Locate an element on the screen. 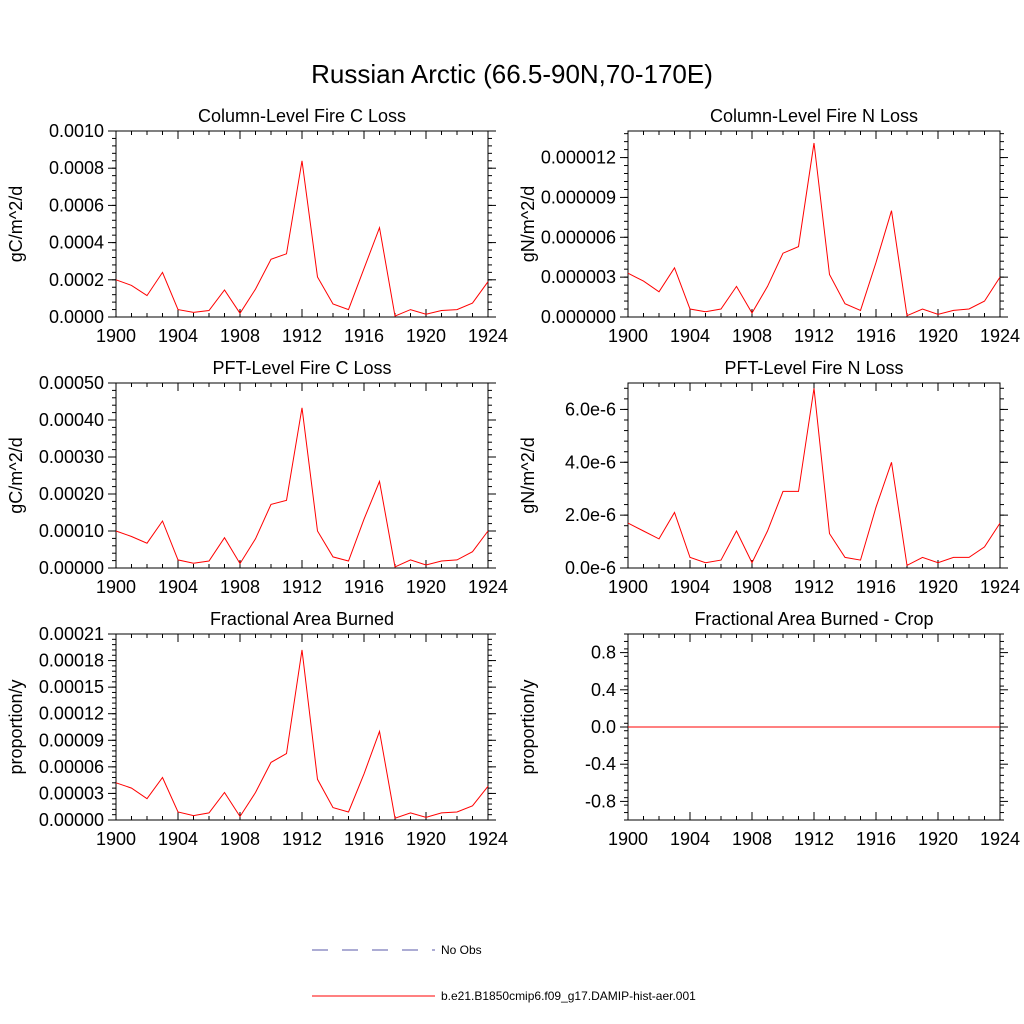 This screenshot has width=1024, height=1024. y-tick-label: -0.4 is located at coordinates (600, 764).